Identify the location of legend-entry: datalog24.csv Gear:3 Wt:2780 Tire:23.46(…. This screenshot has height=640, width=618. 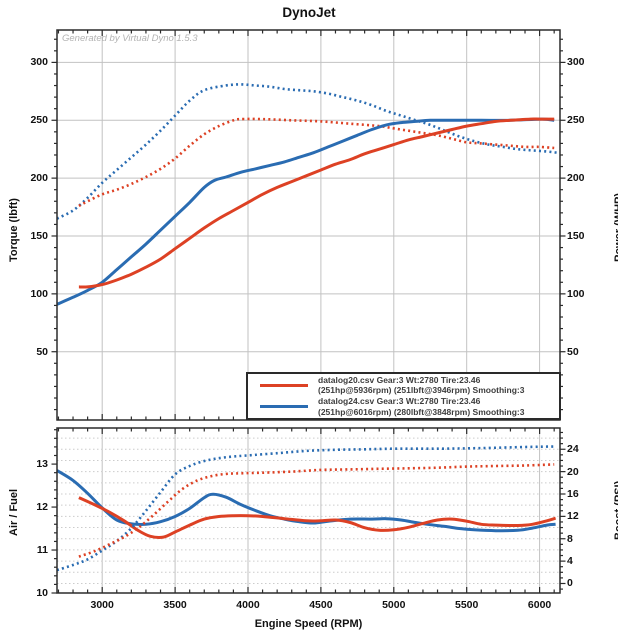
(403, 406).